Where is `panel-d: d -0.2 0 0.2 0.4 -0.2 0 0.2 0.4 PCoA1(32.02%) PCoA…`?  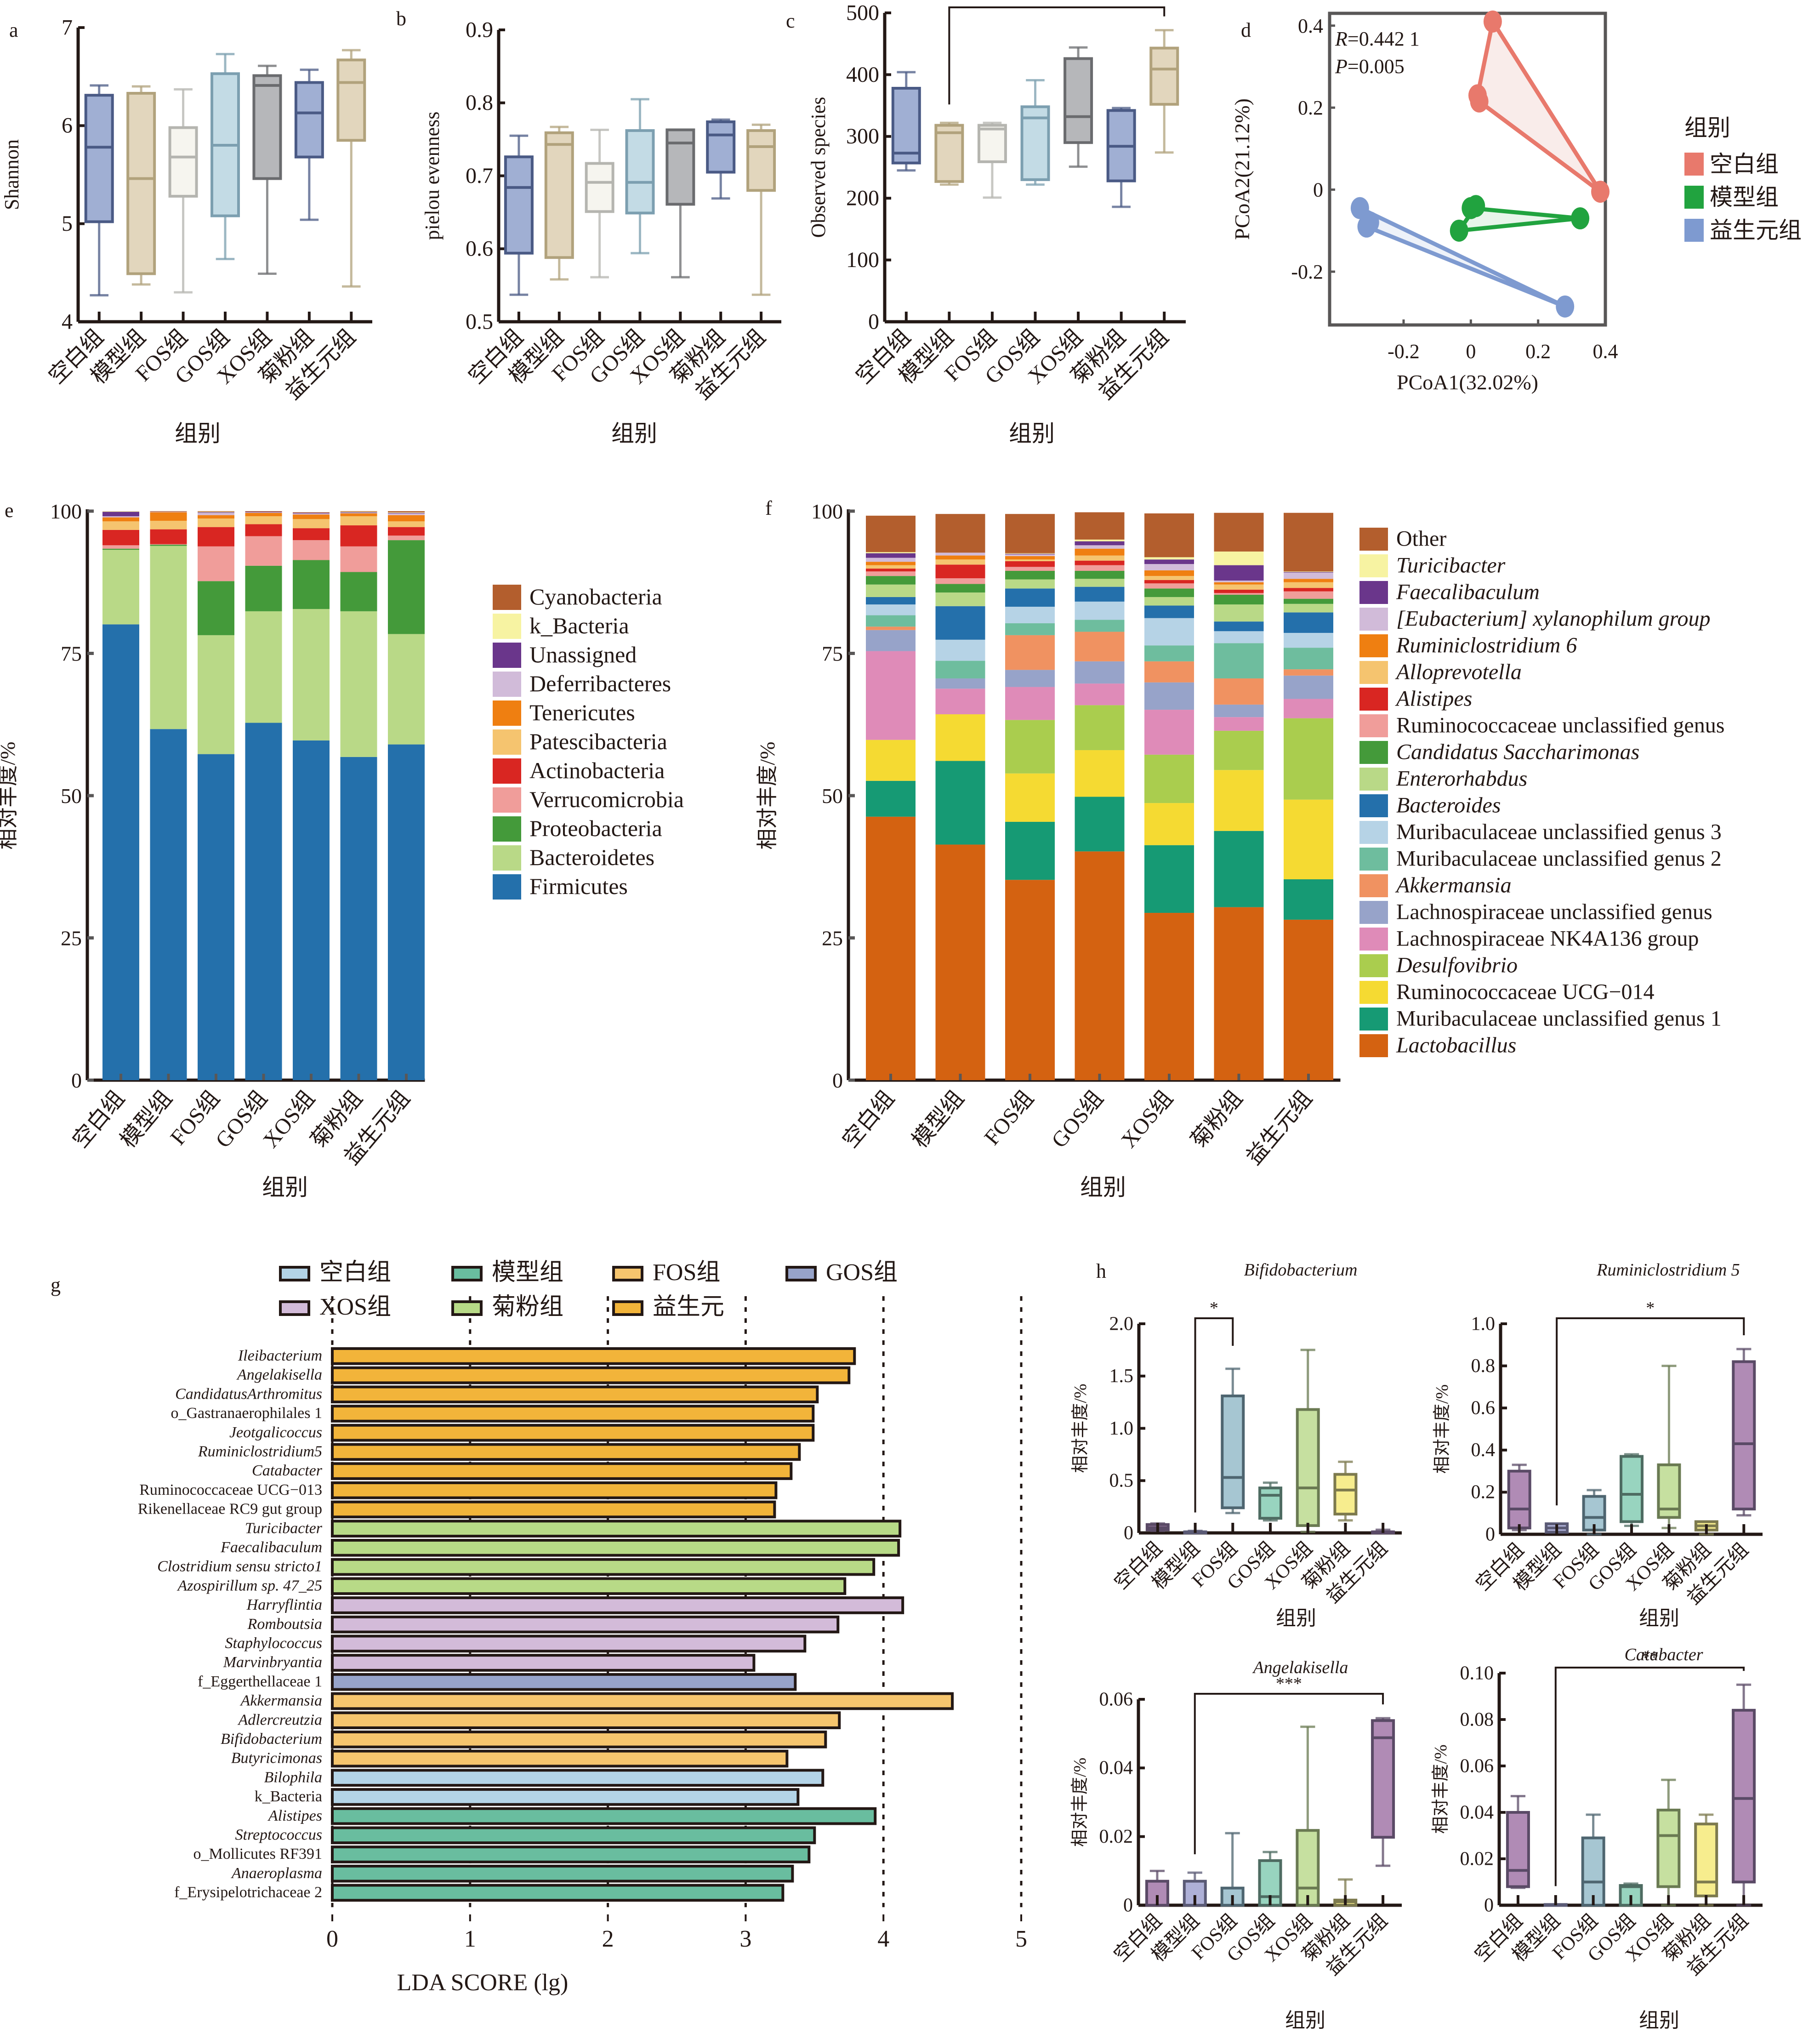 panel-d: d -0.2 0 0.2 0.4 -0.2 0 0.2 0.4 PCoA1(32.02%) PCoA… is located at coordinates (1516, 202).